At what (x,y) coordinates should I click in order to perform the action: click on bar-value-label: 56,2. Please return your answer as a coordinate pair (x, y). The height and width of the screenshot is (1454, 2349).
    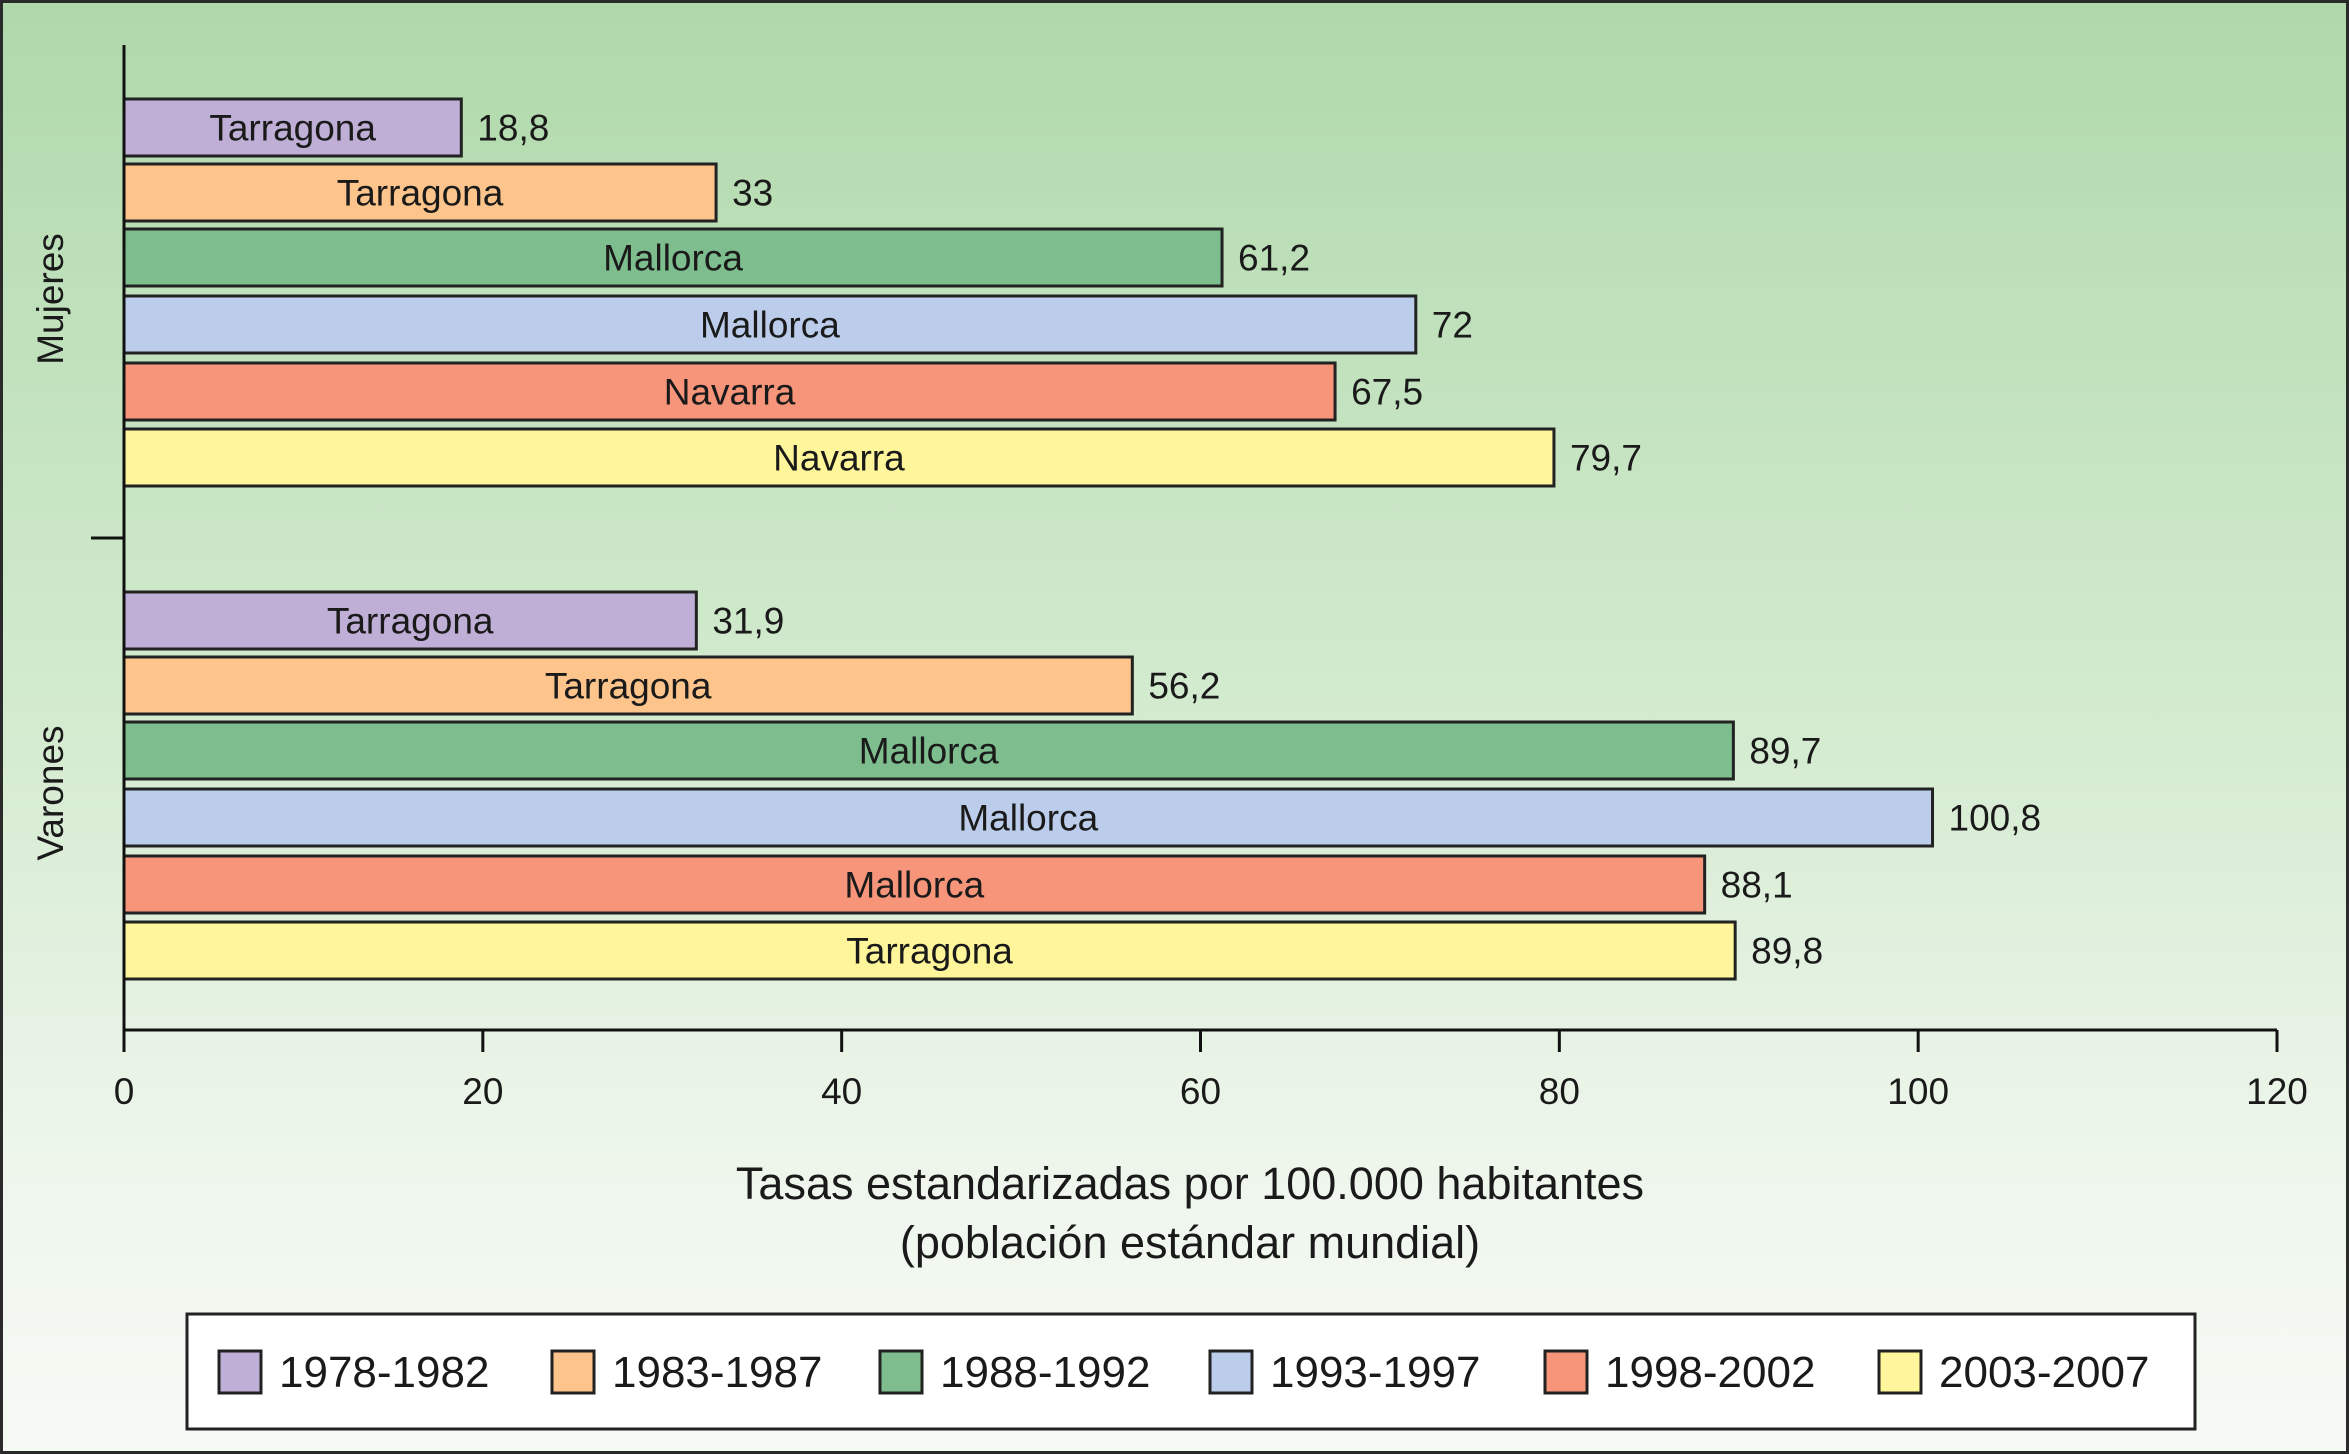
    Looking at the image, I should click on (1184, 686).